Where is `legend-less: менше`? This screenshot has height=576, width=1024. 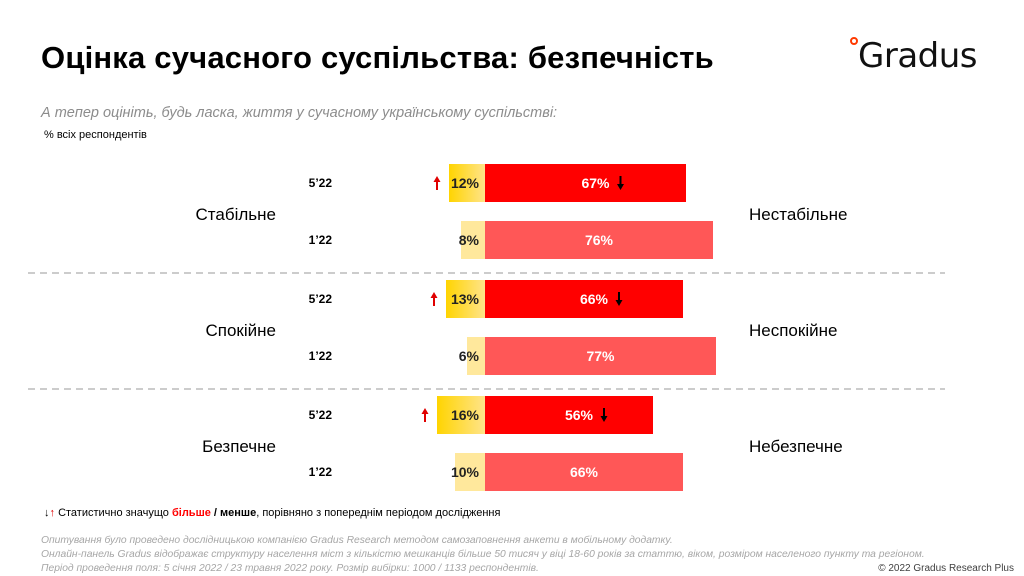
legend-less: менше is located at coordinates (238, 513).